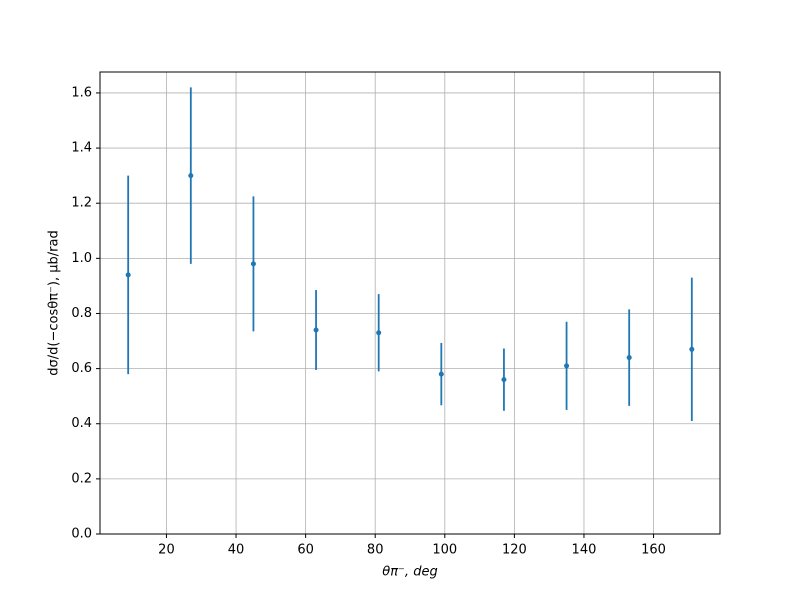 This screenshot has height=600, width=800. What do you see at coordinates (514, 550) in the screenshot?
I see `x-tick-label: 120` at bounding box center [514, 550].